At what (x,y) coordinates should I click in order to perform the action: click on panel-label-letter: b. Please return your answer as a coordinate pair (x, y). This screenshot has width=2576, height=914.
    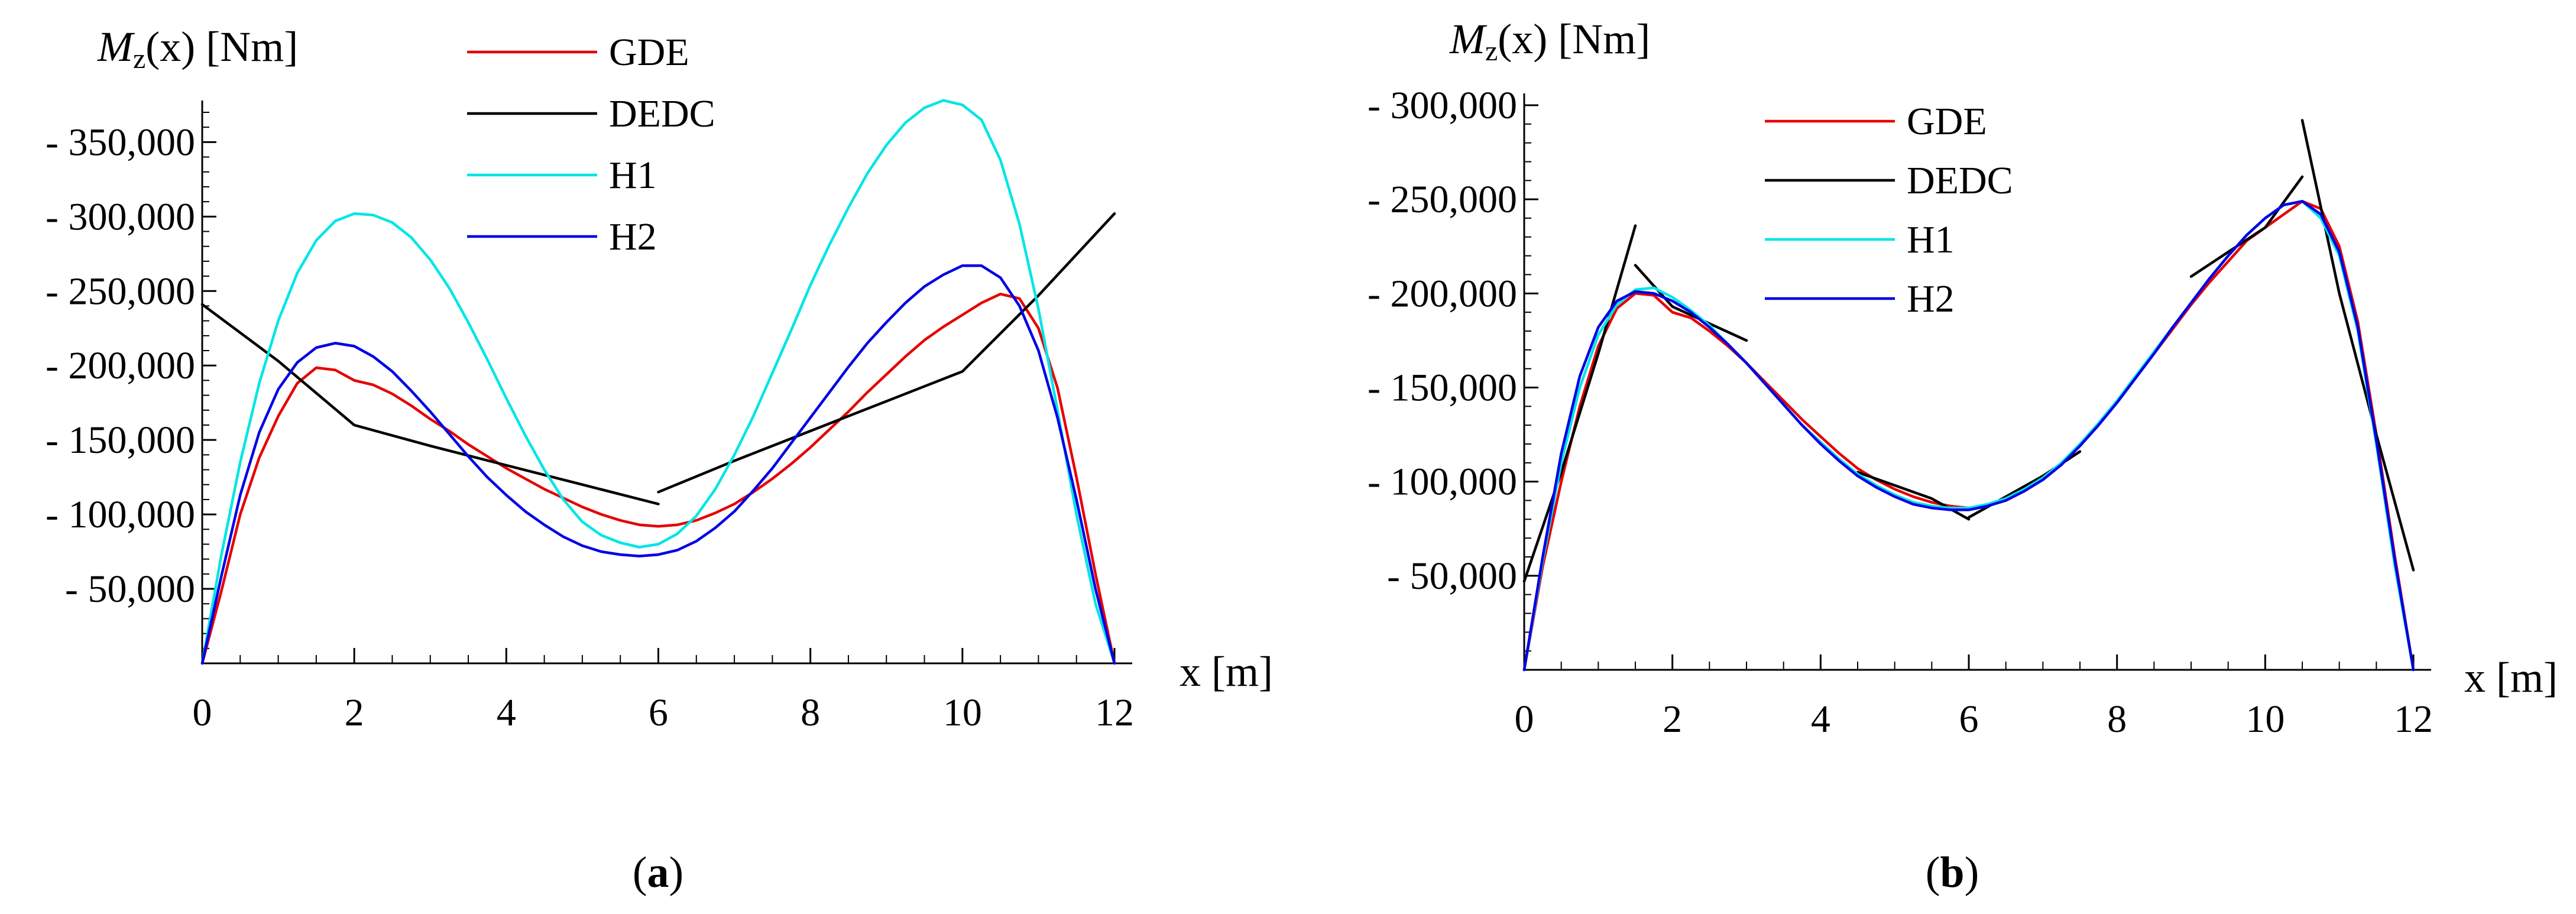
    Looking at the image, I should click on (1952, 872).